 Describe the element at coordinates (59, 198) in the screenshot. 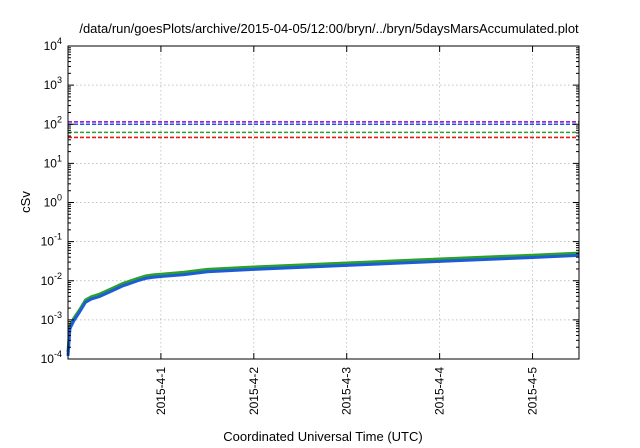

I see `y-tick-exponent: 0` at that location.